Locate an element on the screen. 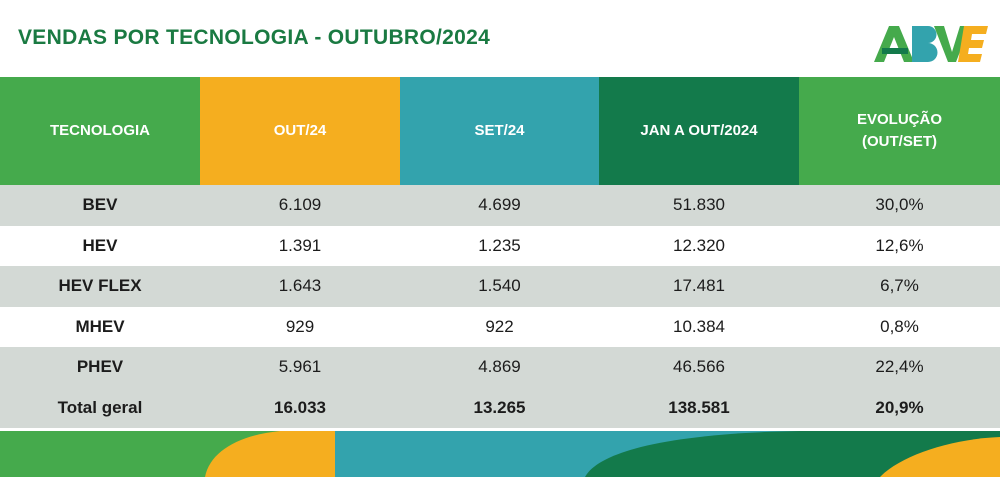  header-evolucao: EVOLUÇÃO (OUT/SET) is located at coordinates (899, 131).